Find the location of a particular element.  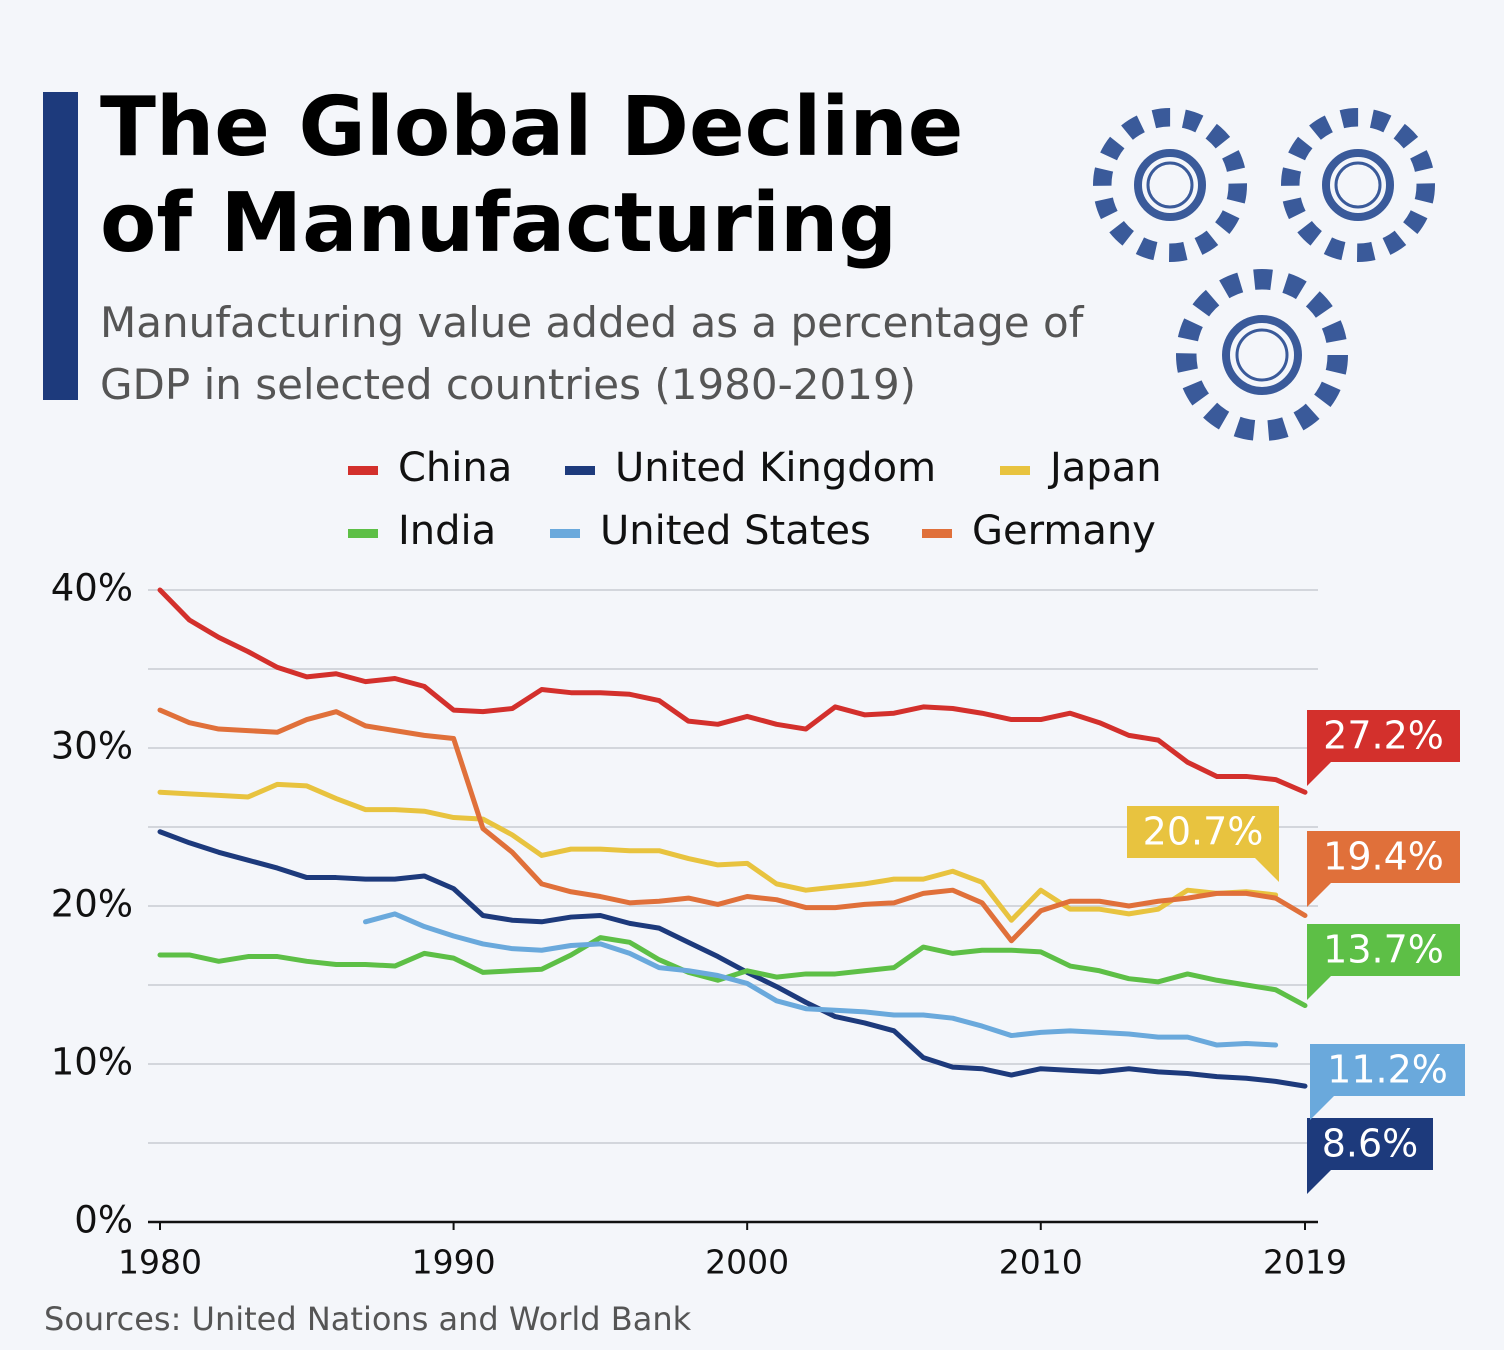

end-label: 13.7% is located at coordinates (1383, 962).